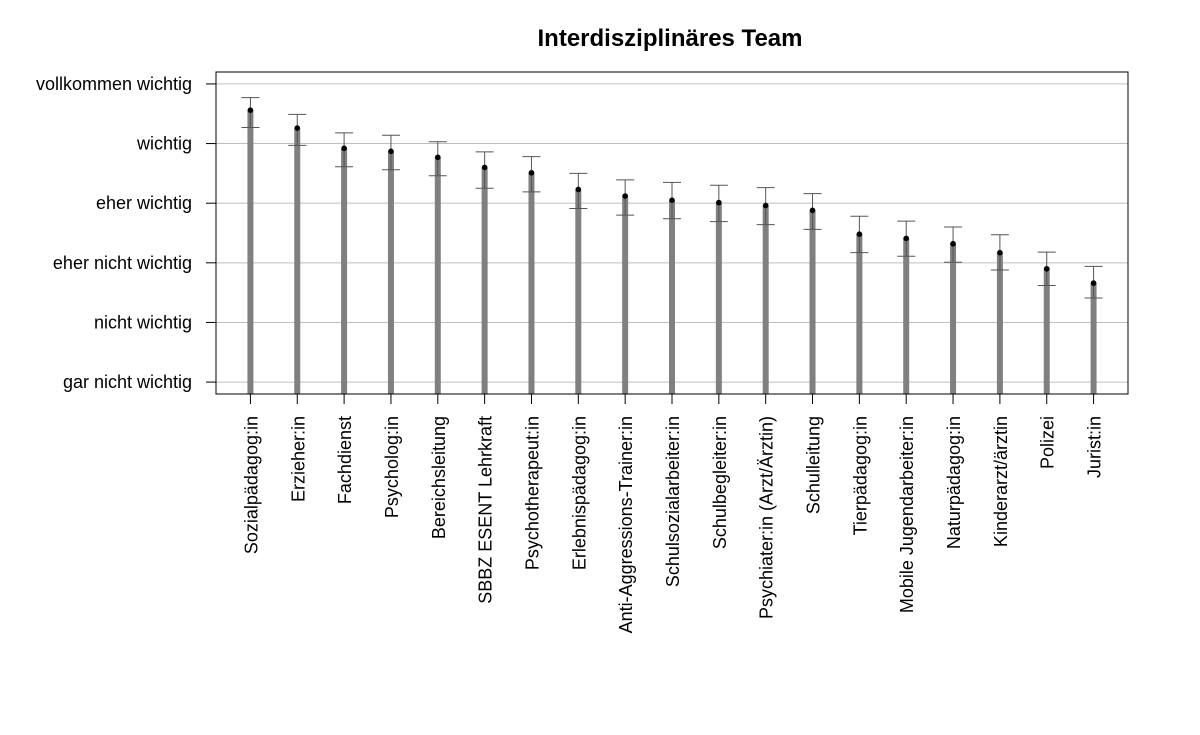 This screenshot has width=1200, height=735. I want to click on x-tick-label: Schulbegleiter:in, so click(720, 482).